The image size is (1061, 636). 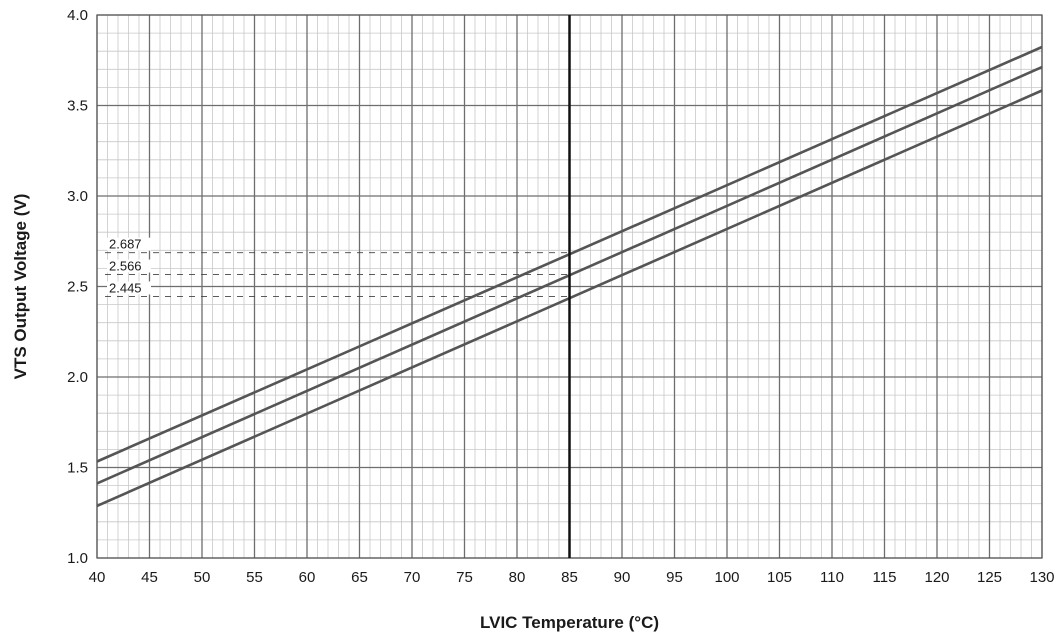 I want to click on x-tick-label: 55, so click(x=254, y=577).